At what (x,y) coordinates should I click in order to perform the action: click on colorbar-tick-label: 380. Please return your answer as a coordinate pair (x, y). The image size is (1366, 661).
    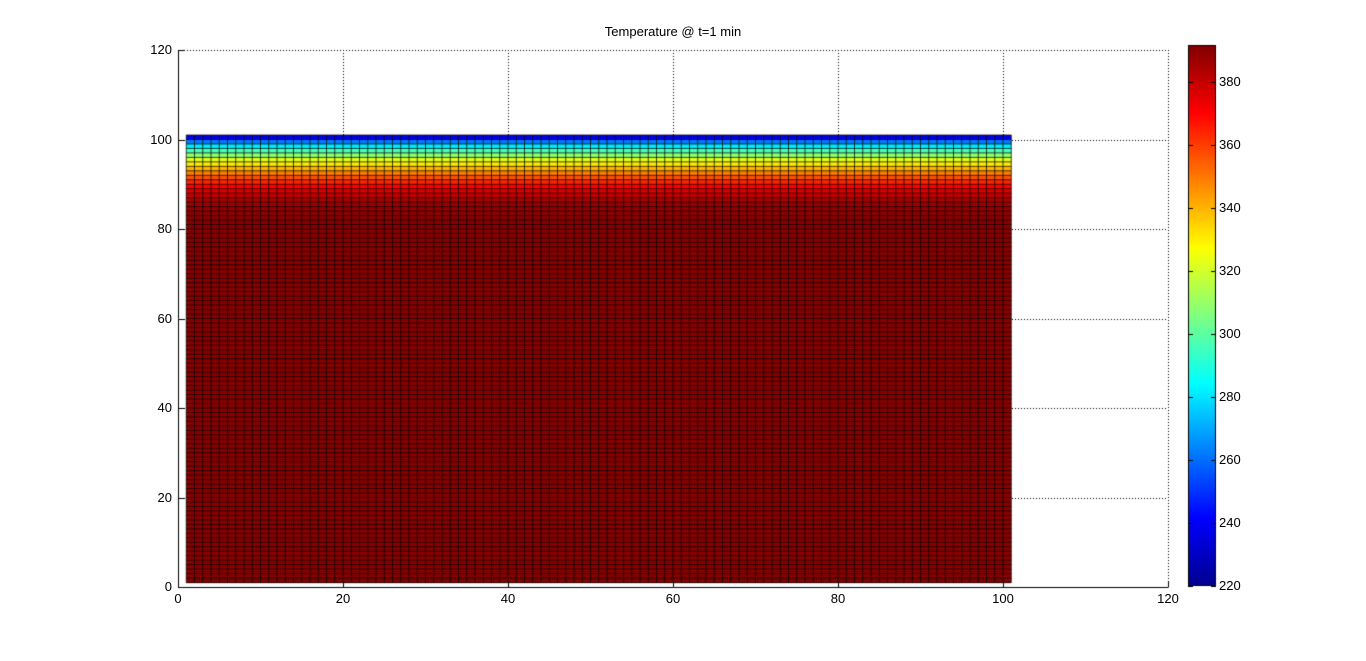
    Looking at the image, I should click on (1230, 81).